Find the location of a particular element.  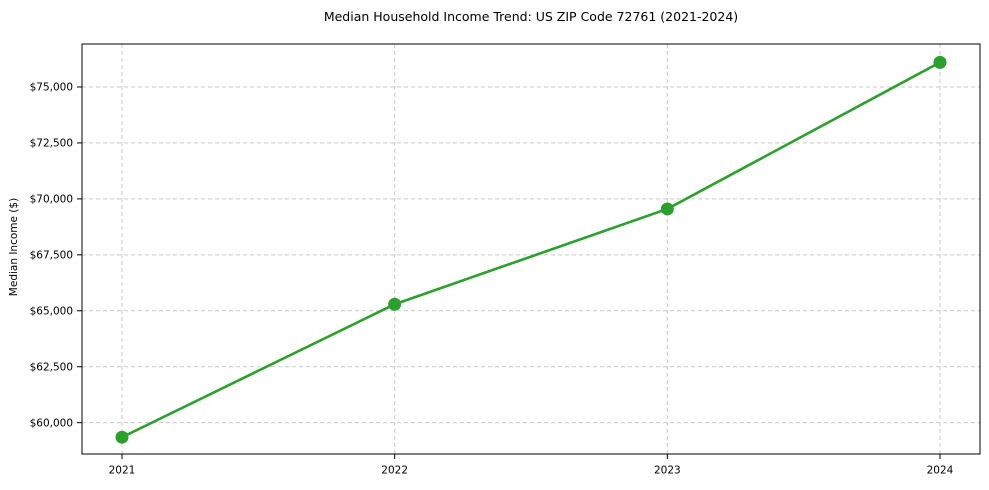

x-tick-label: 2021 is located at coordinates (122, 471).